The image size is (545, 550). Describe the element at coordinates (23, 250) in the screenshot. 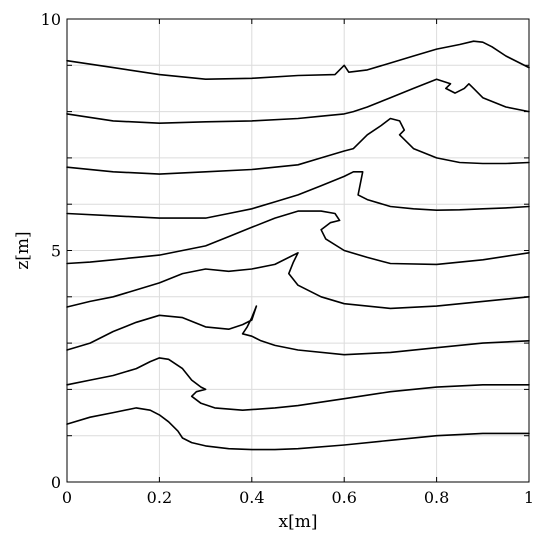

I see `y-axis-label: z[m]` at that location.